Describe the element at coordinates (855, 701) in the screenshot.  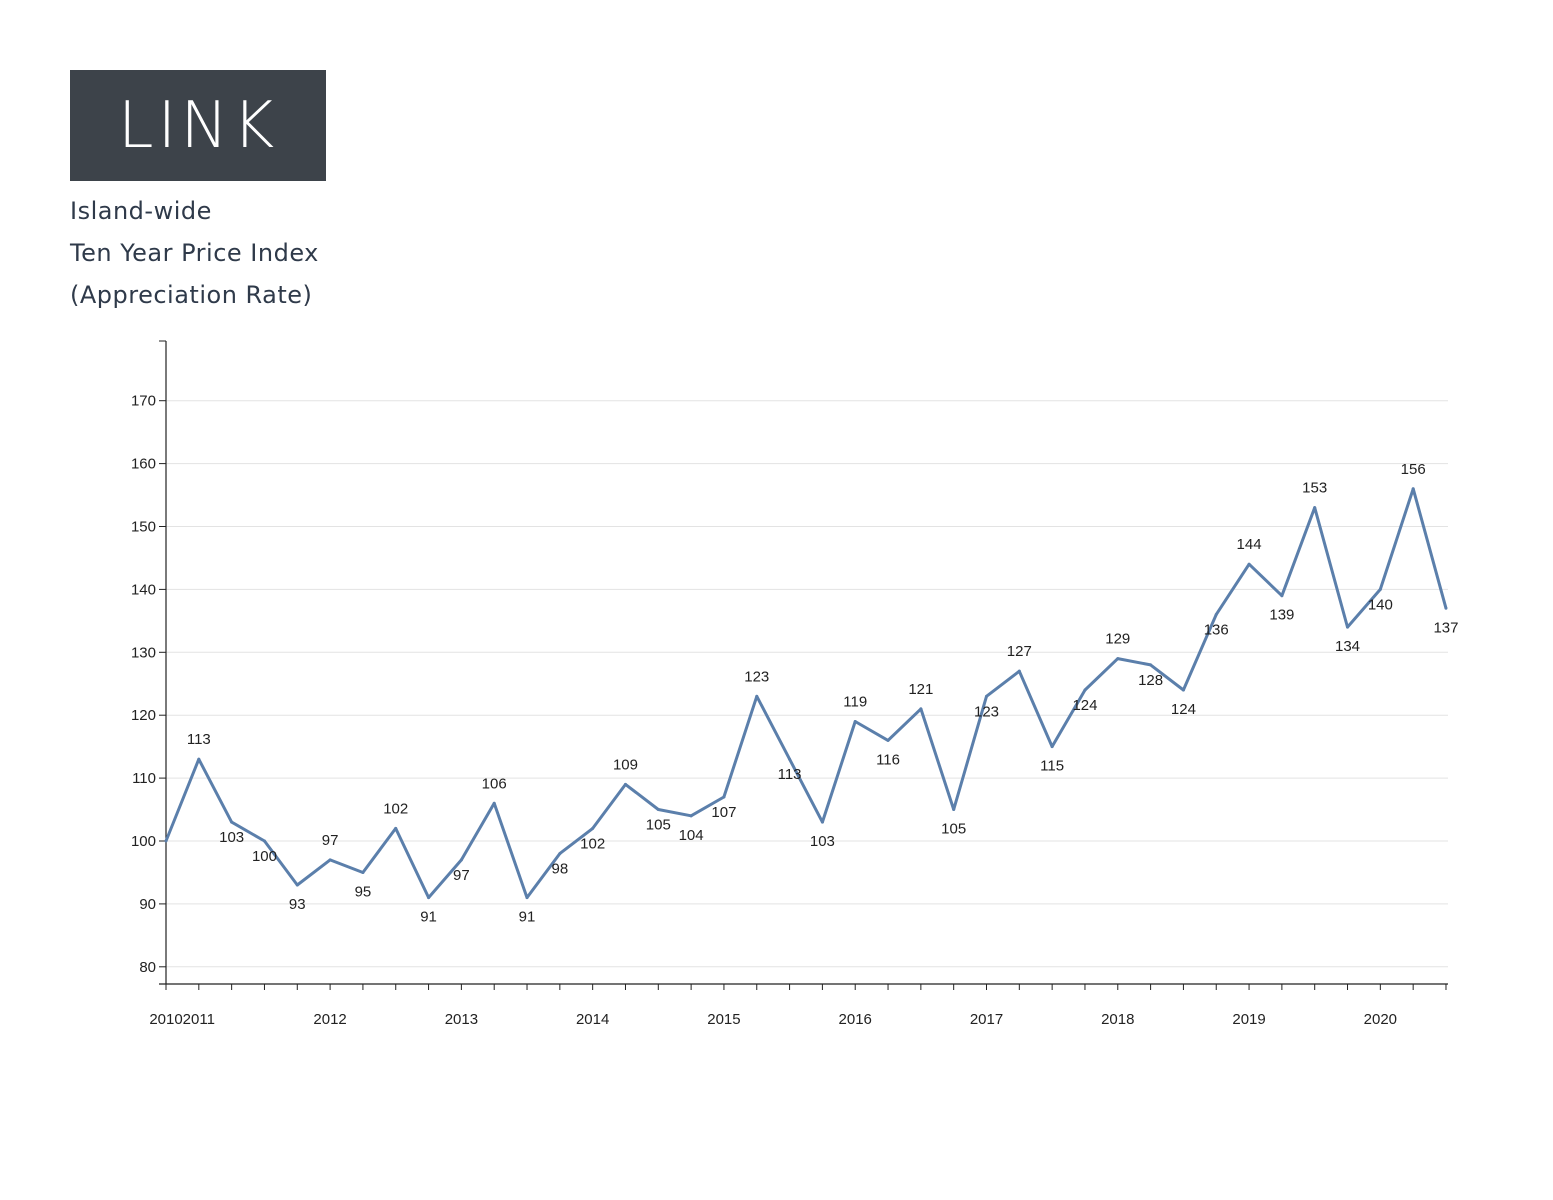
I see `data-label-21: 119` at that location.